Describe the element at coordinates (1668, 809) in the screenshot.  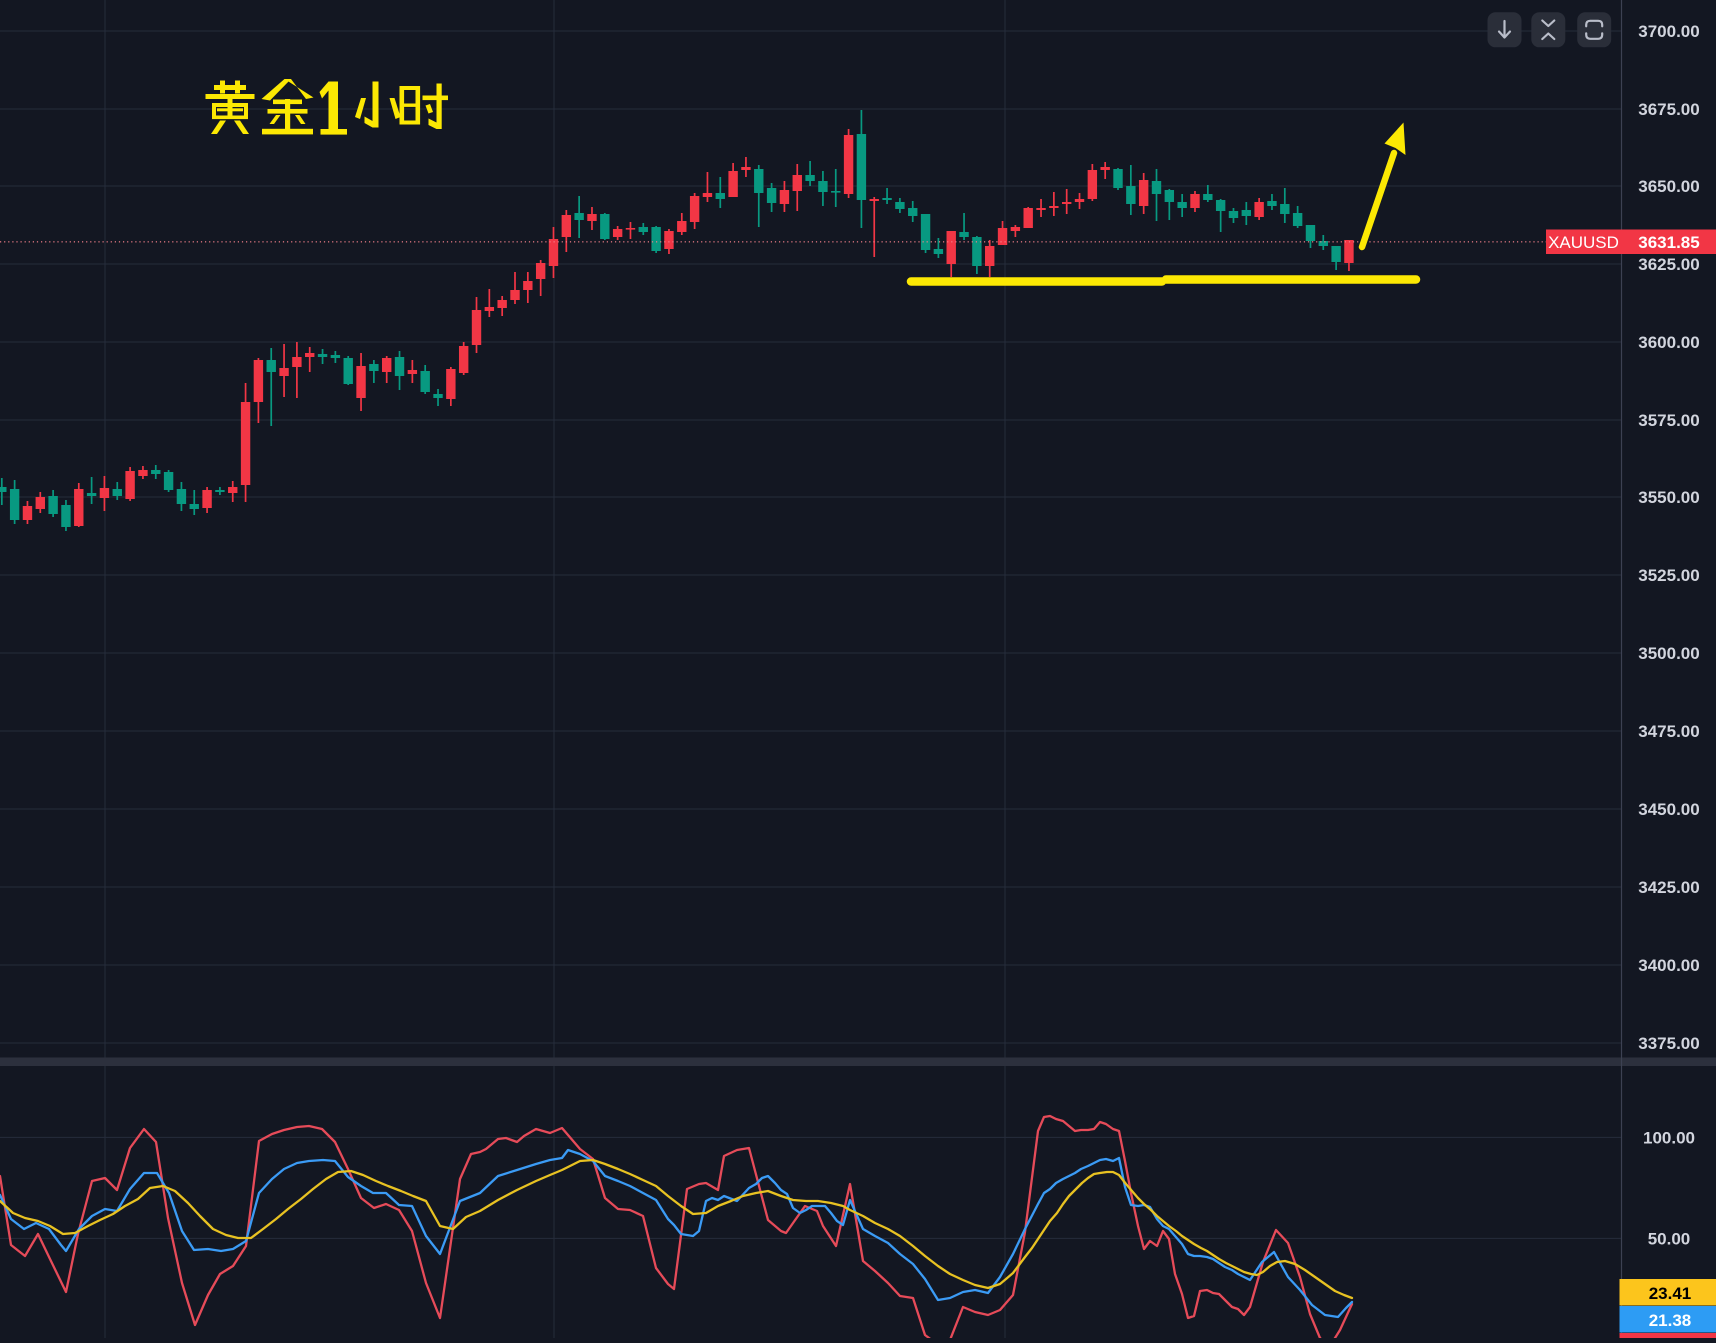
I see `svg-text: 3450.00` at that location.